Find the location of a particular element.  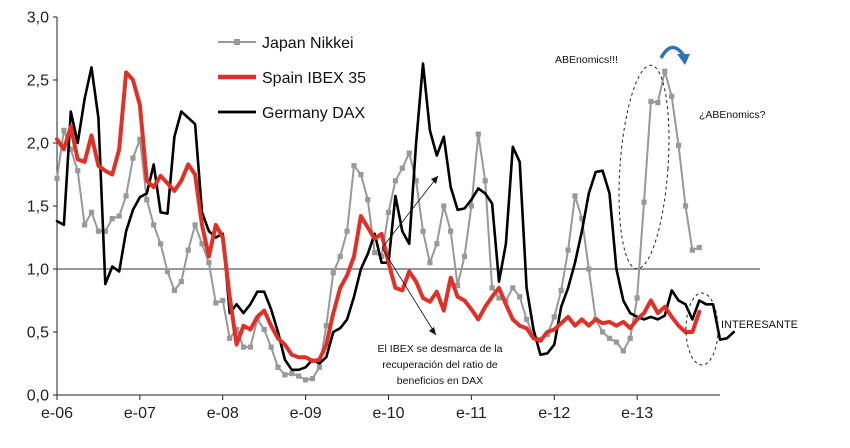

y-tick-label: 2,0 is located at coordinates (38, 144).